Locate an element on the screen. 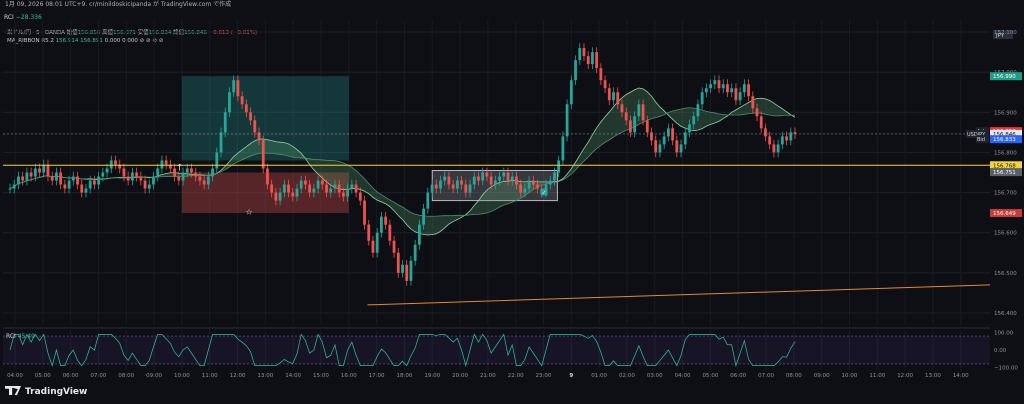 This screenshot has width=1024, height=404. top-indicator-value: −28.336 is located at coordinates (28, 17).